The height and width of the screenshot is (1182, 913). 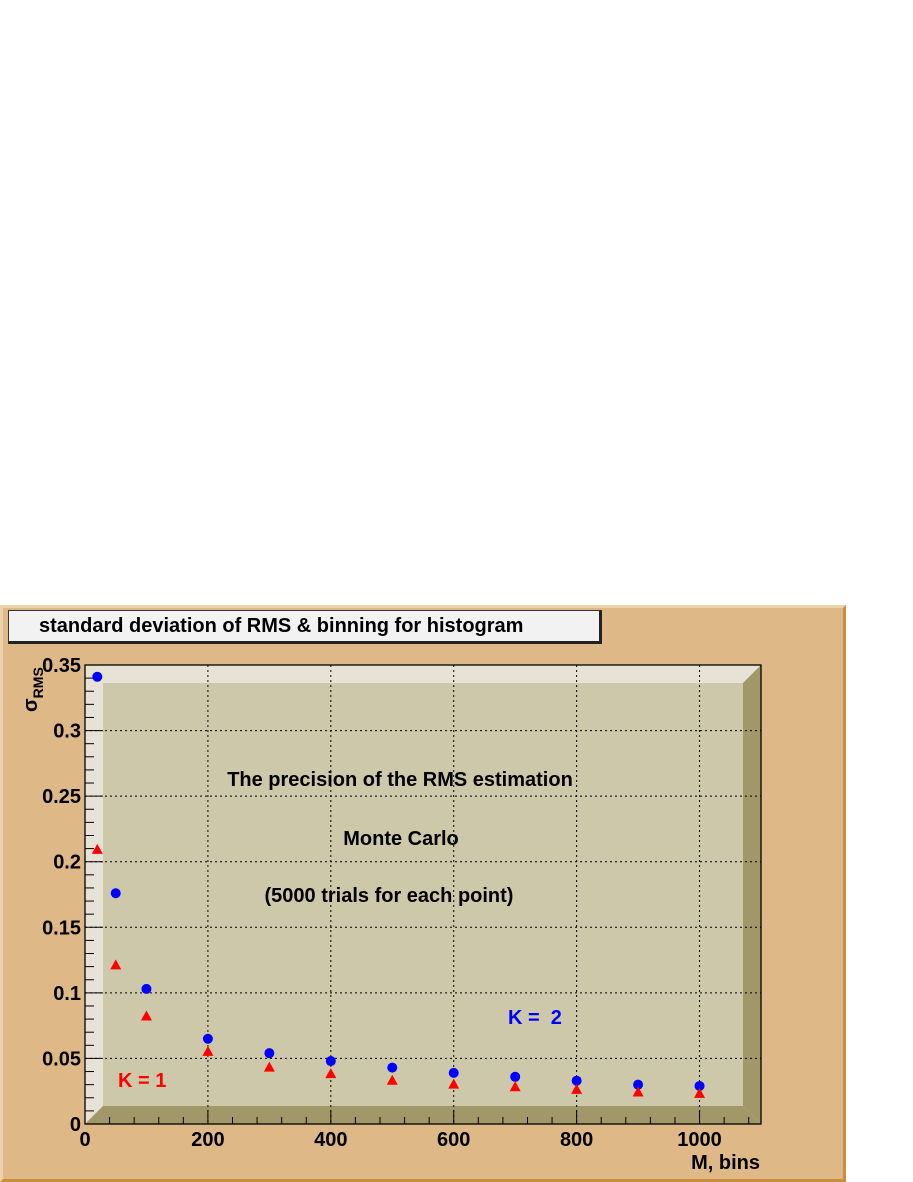 I want to click on y-tick-label: 0.05, so click(x=61, y=1059).